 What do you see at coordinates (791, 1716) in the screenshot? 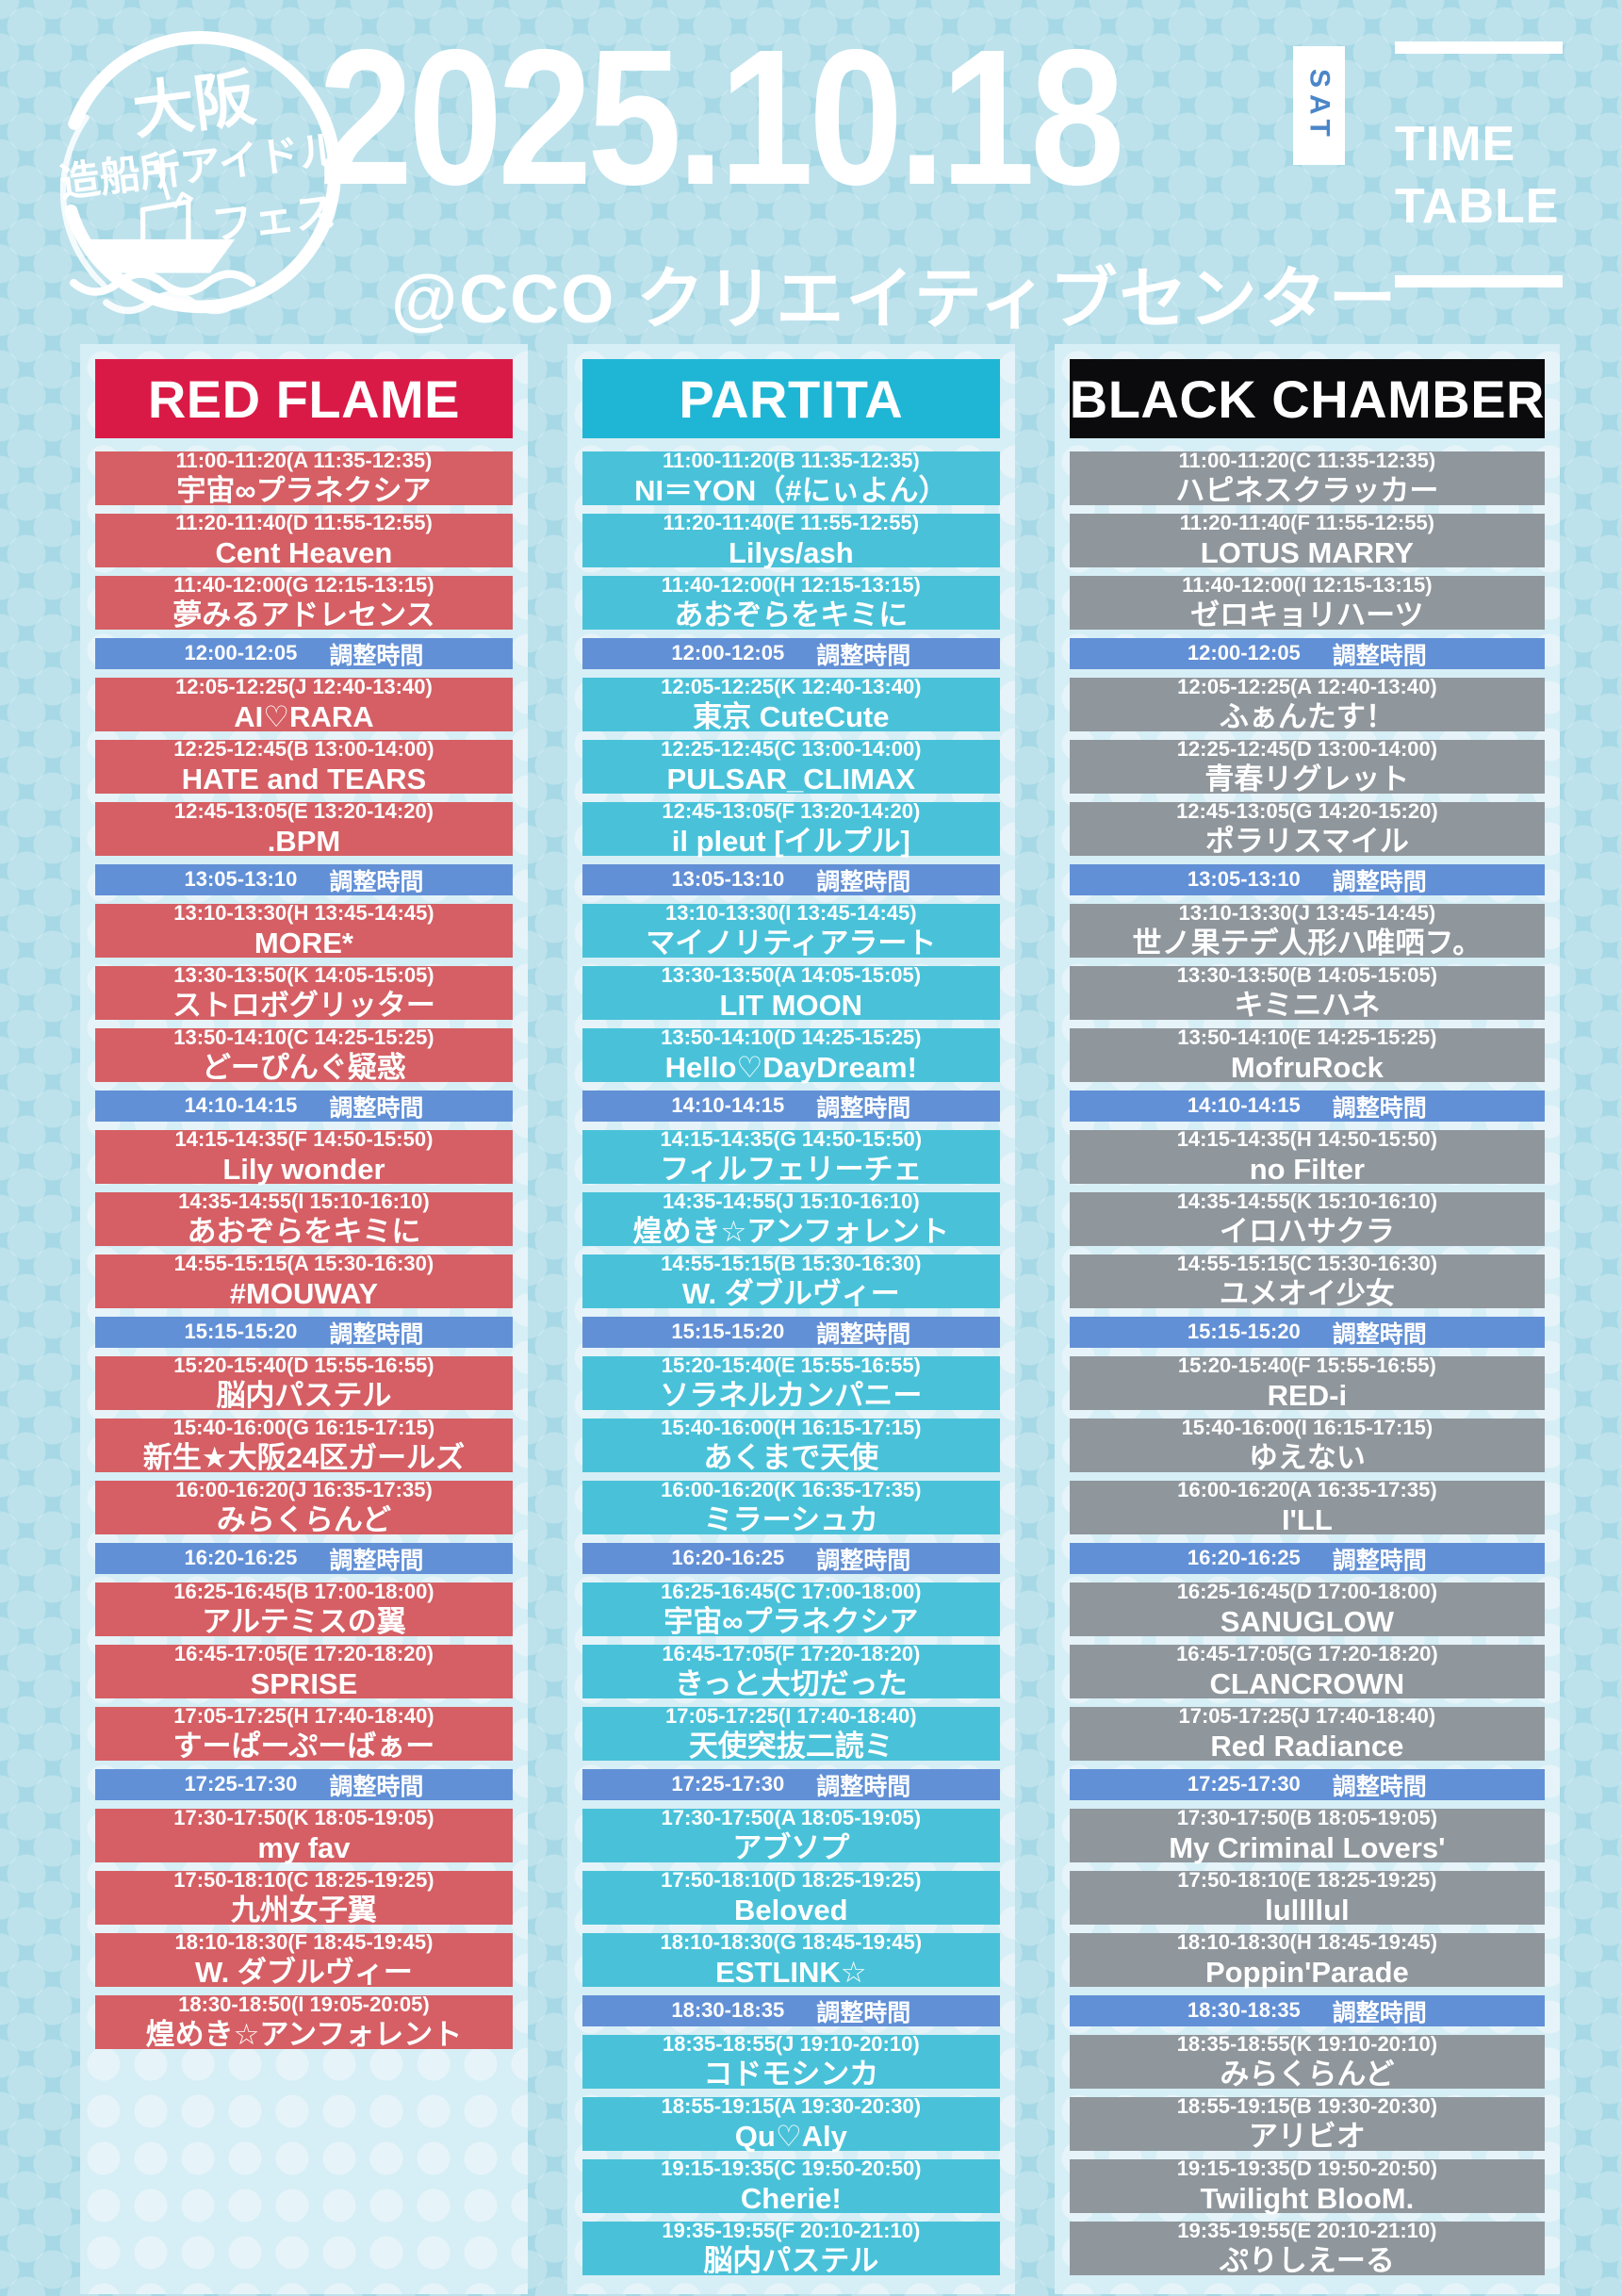
I see `slot-time: 17:05-17:25(I 17:40-18:40)` at bounding box center [791, 1716].